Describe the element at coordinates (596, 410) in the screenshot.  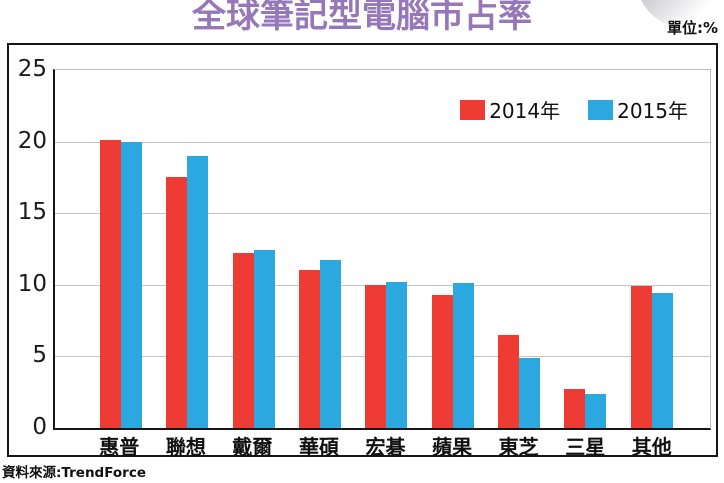
I see `bar-2015年-三星` at that location.